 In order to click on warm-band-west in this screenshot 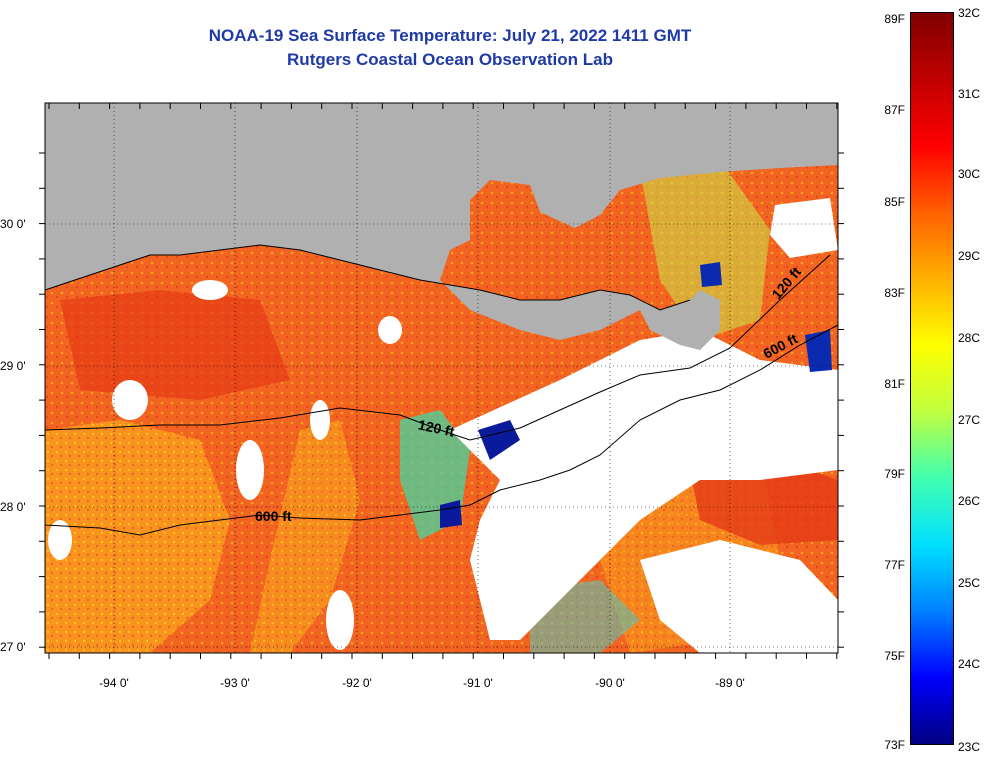, I will do `click(137, 536)`.